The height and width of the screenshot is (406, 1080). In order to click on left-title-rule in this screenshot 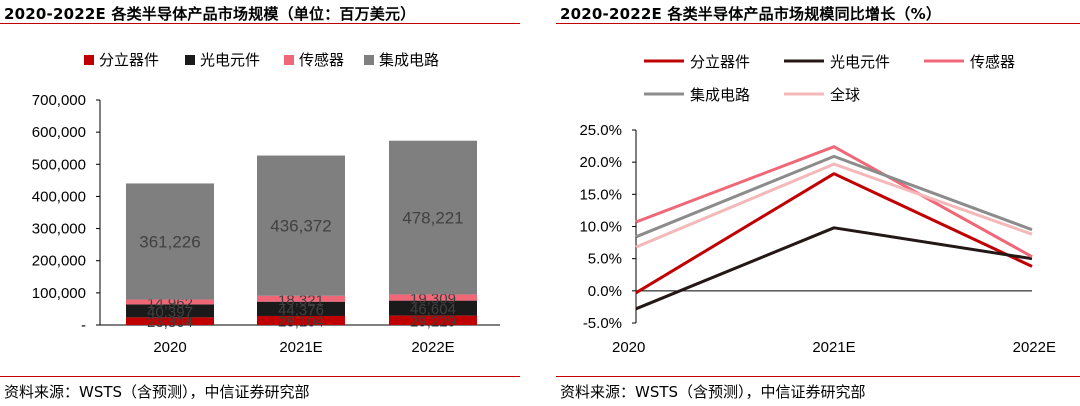, I will do `click(260, 23)`.